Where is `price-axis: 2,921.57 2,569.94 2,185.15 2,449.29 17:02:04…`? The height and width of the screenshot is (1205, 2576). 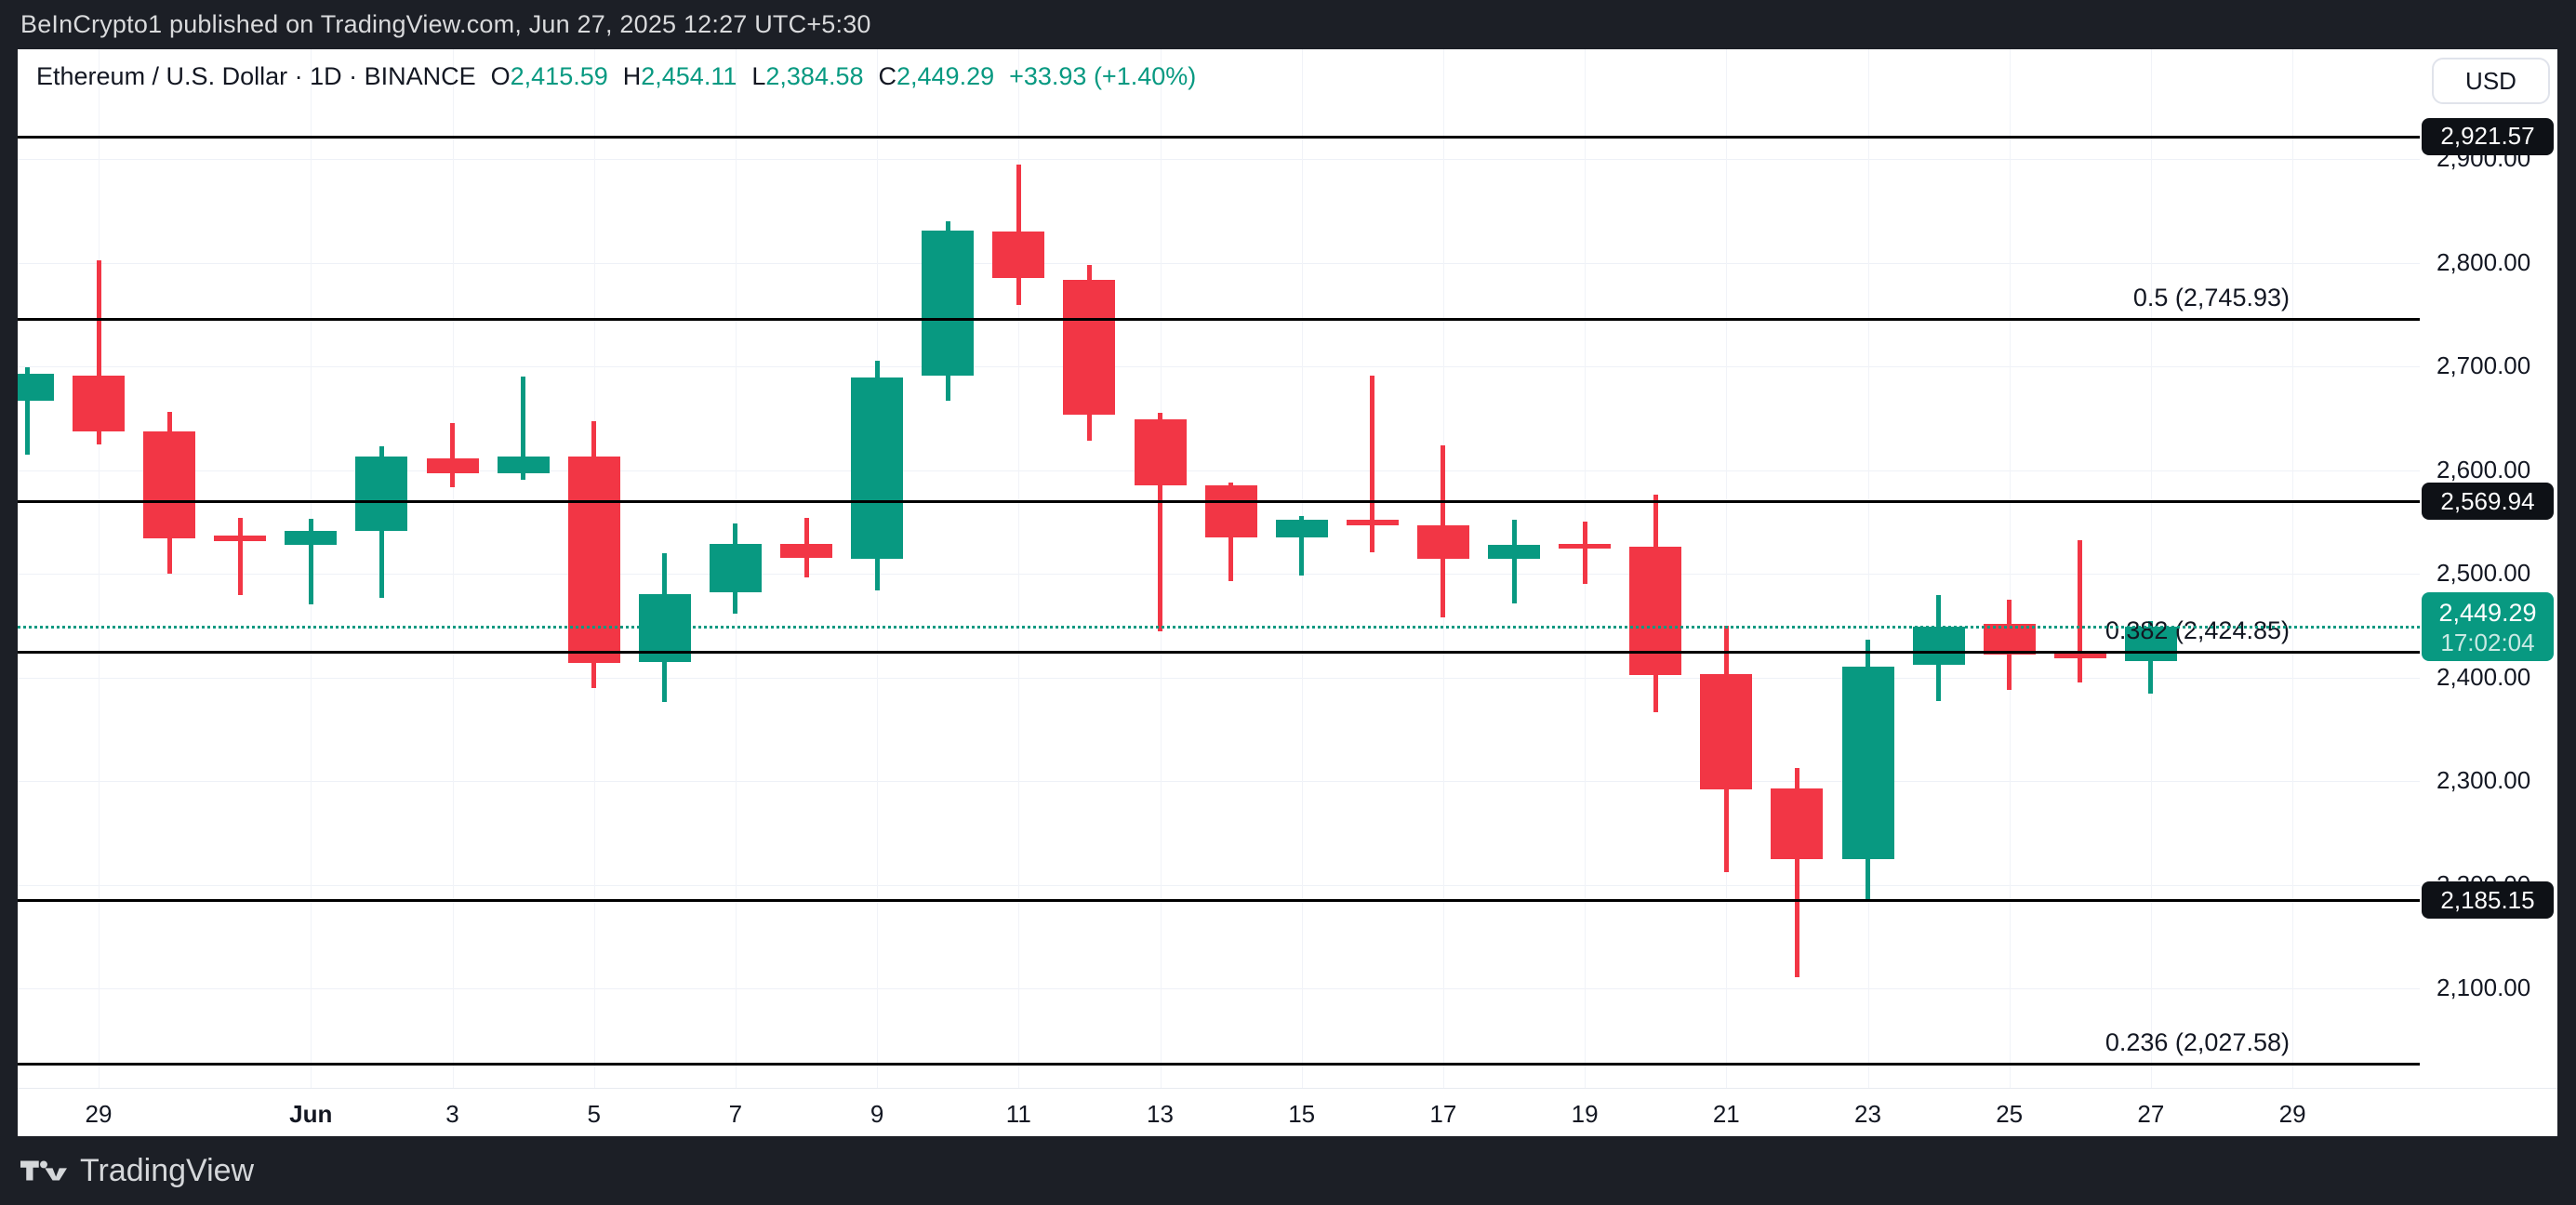
price-axis: 2,921.57 2,569.94 2,185.15 2,449.29 17:02:04… is located at coordinates (2488, 568).